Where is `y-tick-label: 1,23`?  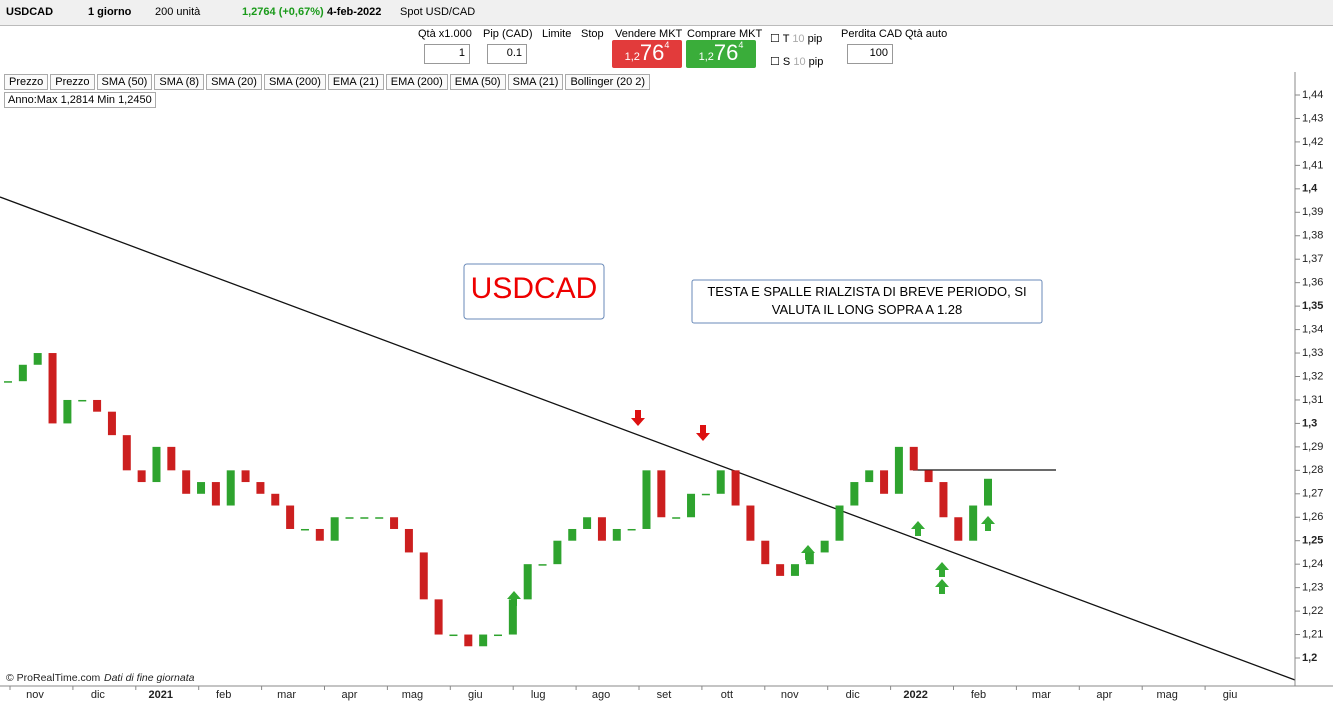
y-tick-label: 1,23 is located at coordinates (1312, 588).